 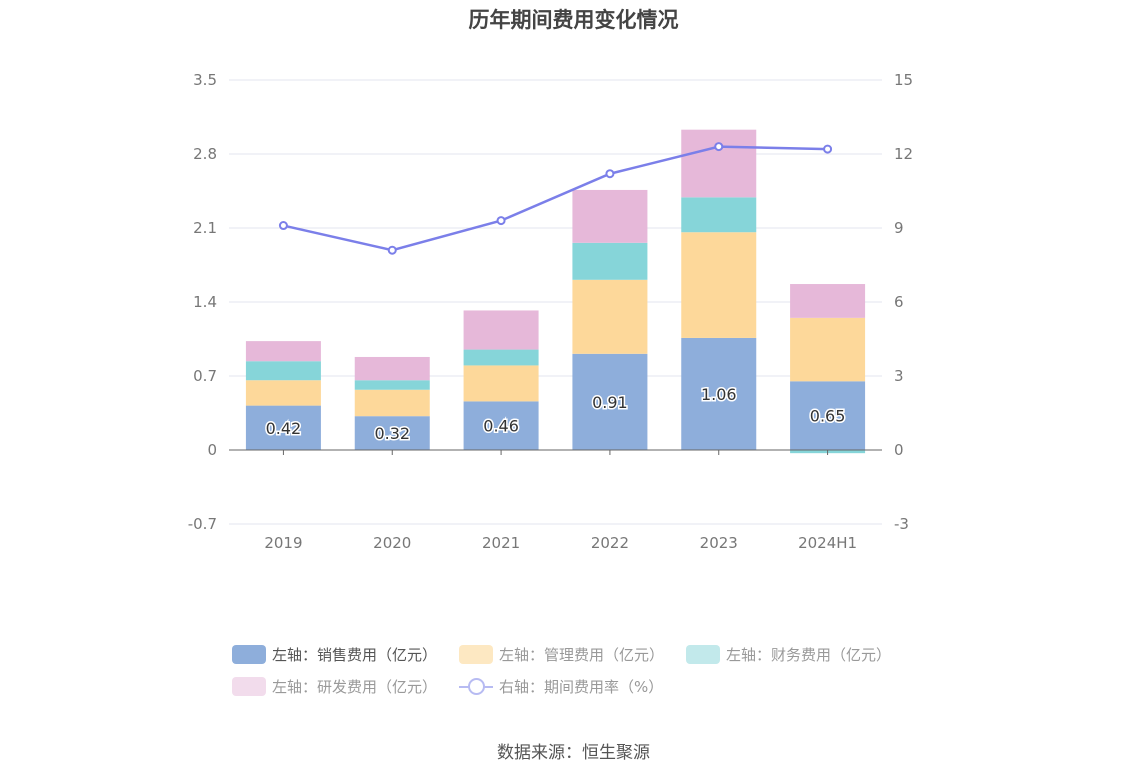 I want to click on legend-item-finance: 左轴：财务费用（亿元）, so click(x=788, y=654).